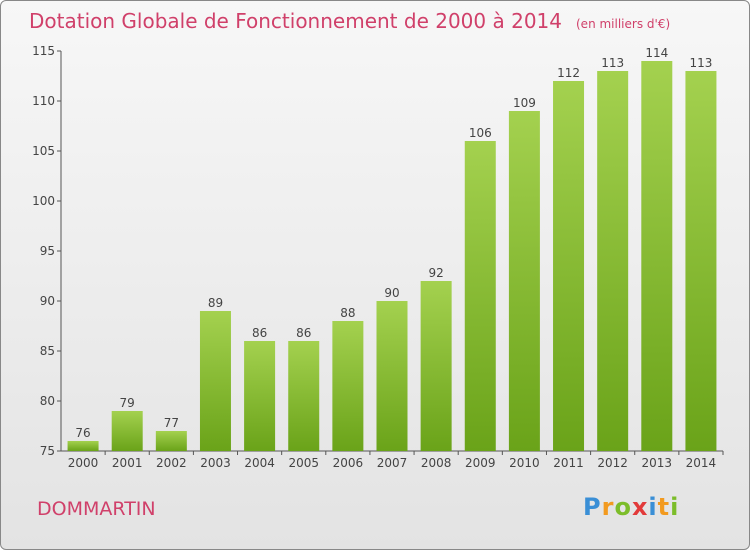 The width and height of the screenshot is (750, 550). What do you see at coordinates (623, 24) in the screenshot?
I see `unit-note: (en milliers d'€)` at bounding box center [623, 24].